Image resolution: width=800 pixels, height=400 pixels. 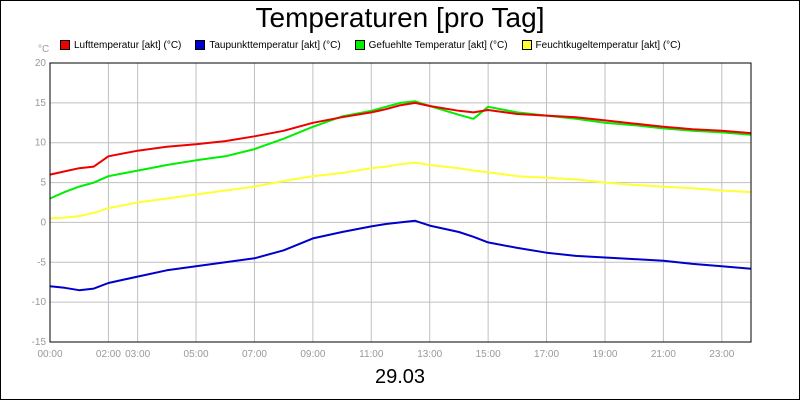 I want to click on y-tick-label: 20, so click(x=41, y=63).